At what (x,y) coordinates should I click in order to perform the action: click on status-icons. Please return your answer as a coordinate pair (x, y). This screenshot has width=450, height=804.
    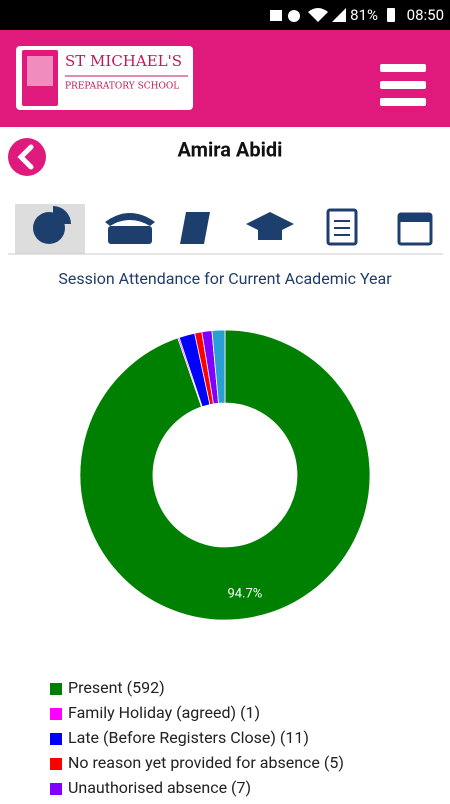
    Looking at the image, I should click on (308, 15).